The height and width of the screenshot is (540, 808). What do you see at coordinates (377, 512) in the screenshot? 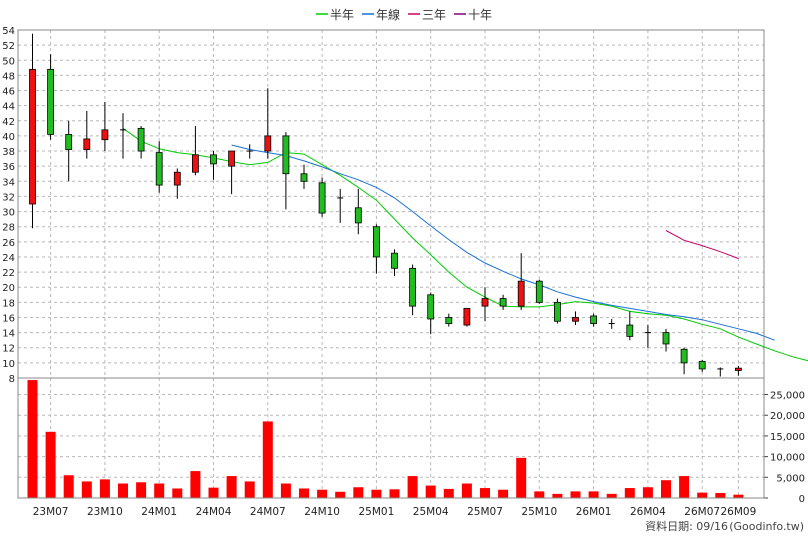
I see `x-tick-label: 25M01` at bounding box center [377, 512].